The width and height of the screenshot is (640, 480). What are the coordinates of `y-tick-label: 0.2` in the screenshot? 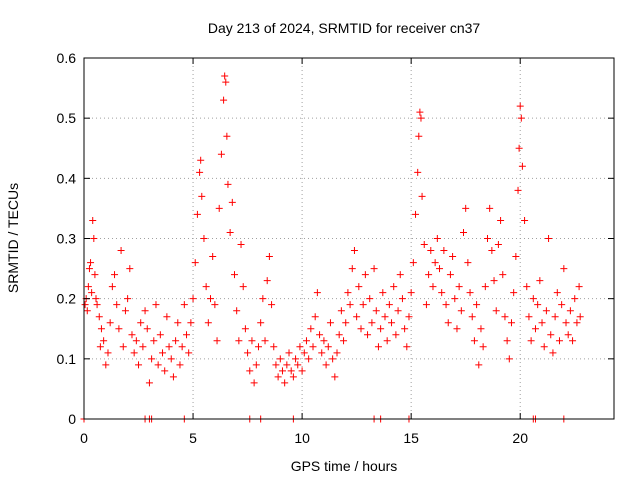 It's located at (67, 299).